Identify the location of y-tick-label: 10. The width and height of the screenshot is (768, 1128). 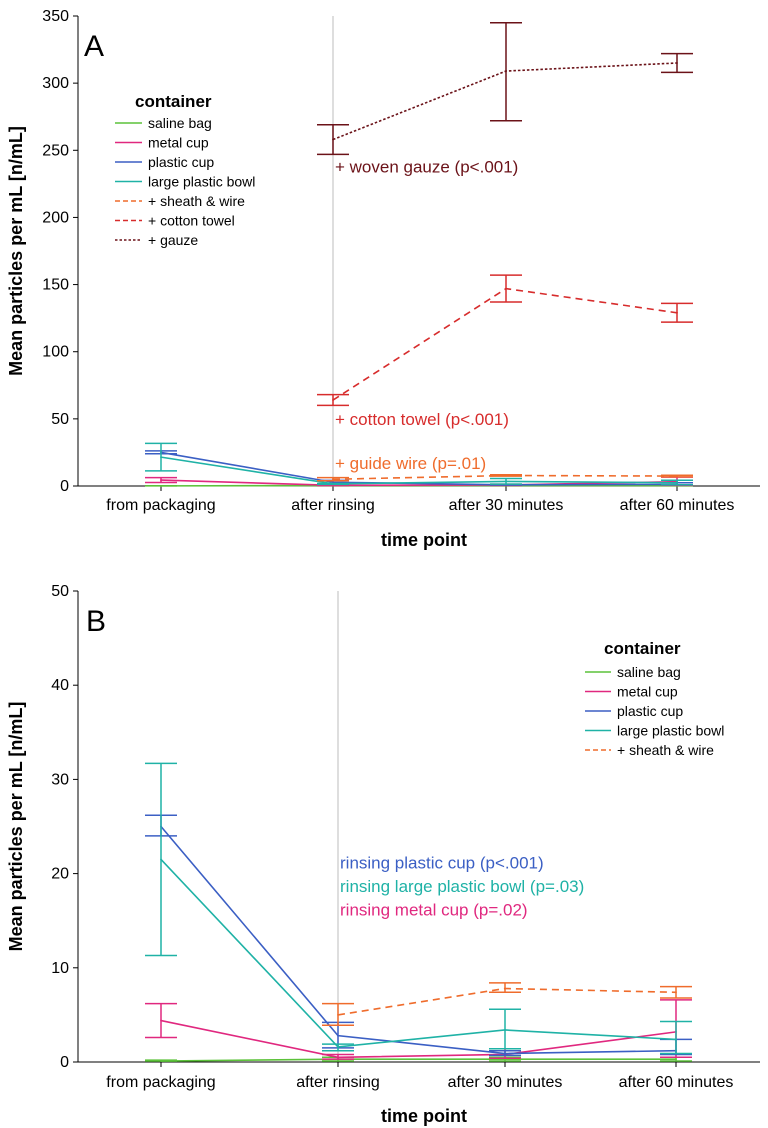
(60, 968).